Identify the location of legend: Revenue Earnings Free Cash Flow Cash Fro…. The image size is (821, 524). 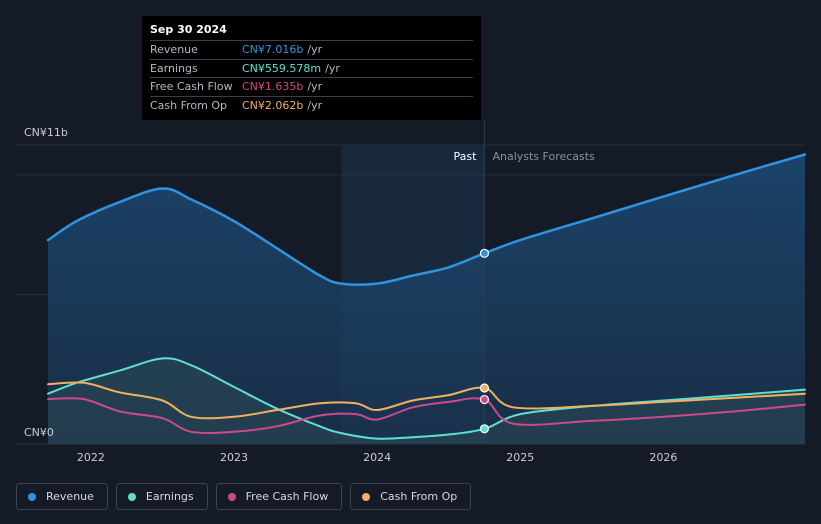
(244, 496).